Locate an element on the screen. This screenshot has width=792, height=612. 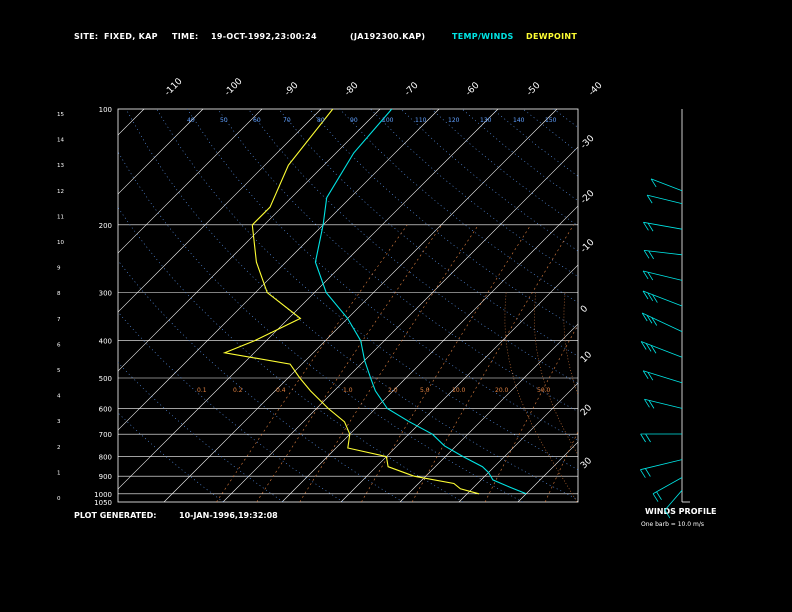
theta-label: 140 is located at coordinates (519, 120).